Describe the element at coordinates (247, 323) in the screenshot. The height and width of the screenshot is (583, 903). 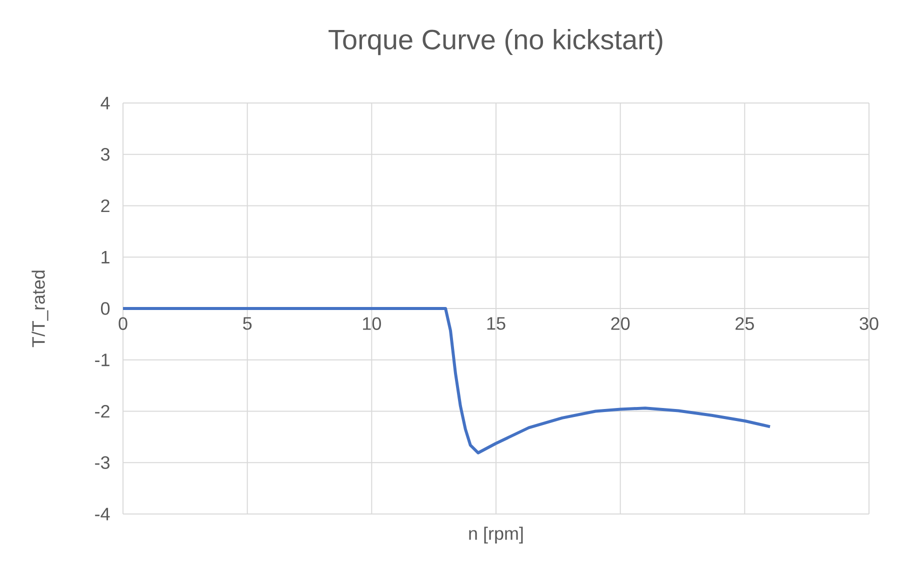
I see `x-tick-label: 5` at that location.